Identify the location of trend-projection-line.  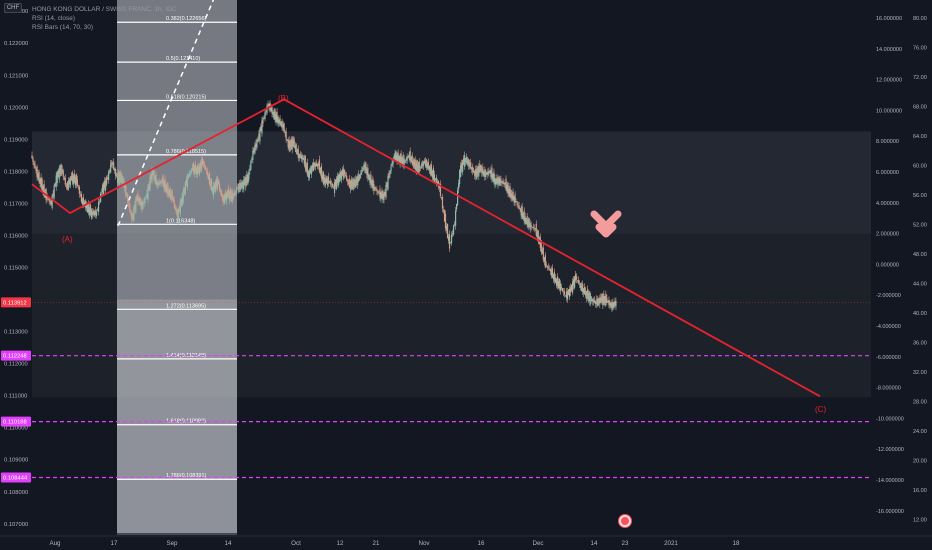
(166, 113).